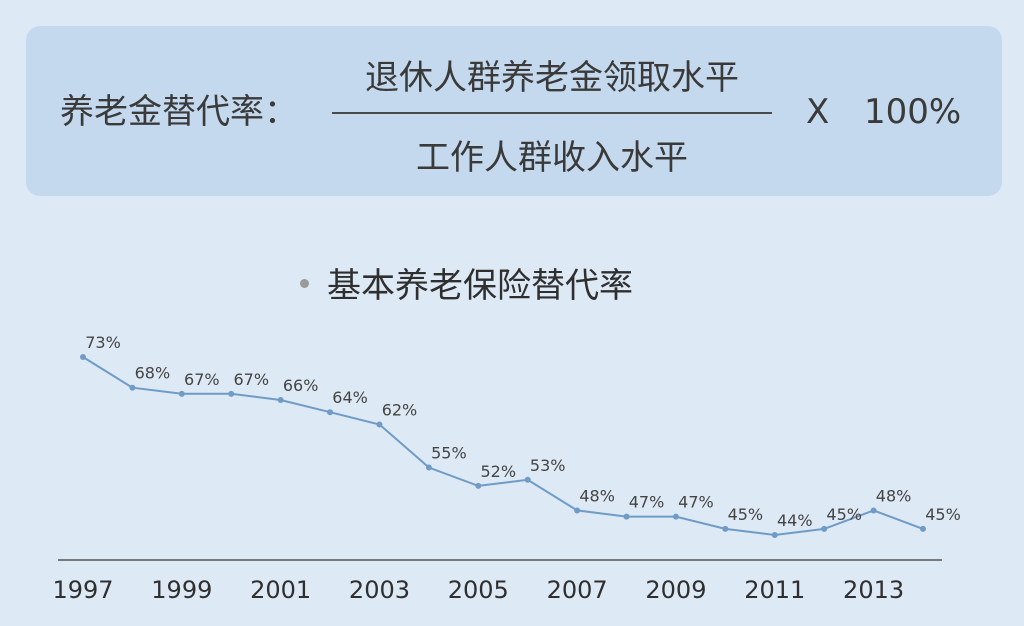  Describe the element at coordinates (400, 410) in the screenshot. I see `data-label: 62%` at that location.